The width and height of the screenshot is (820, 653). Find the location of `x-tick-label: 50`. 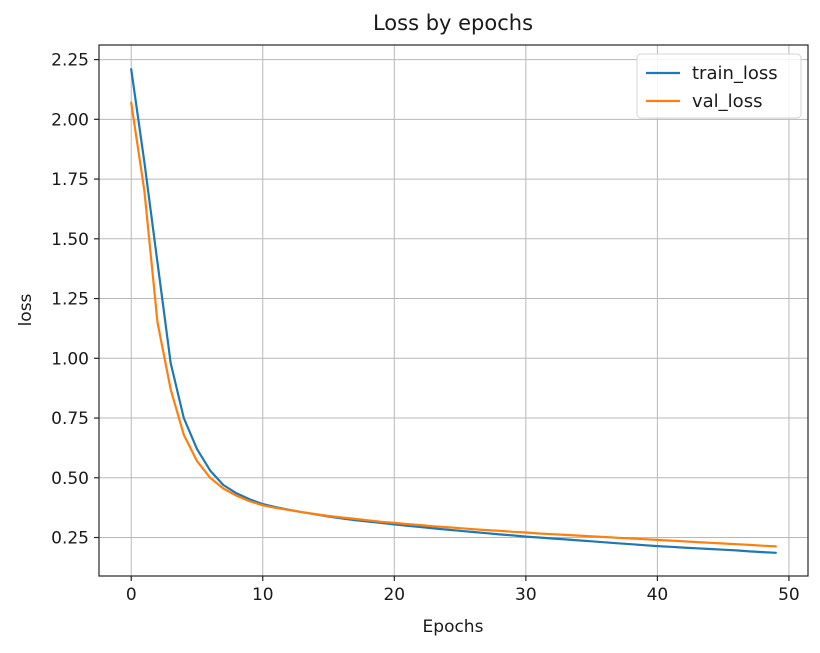

x-tick-label: 50 is located at coordinates (789, 595).